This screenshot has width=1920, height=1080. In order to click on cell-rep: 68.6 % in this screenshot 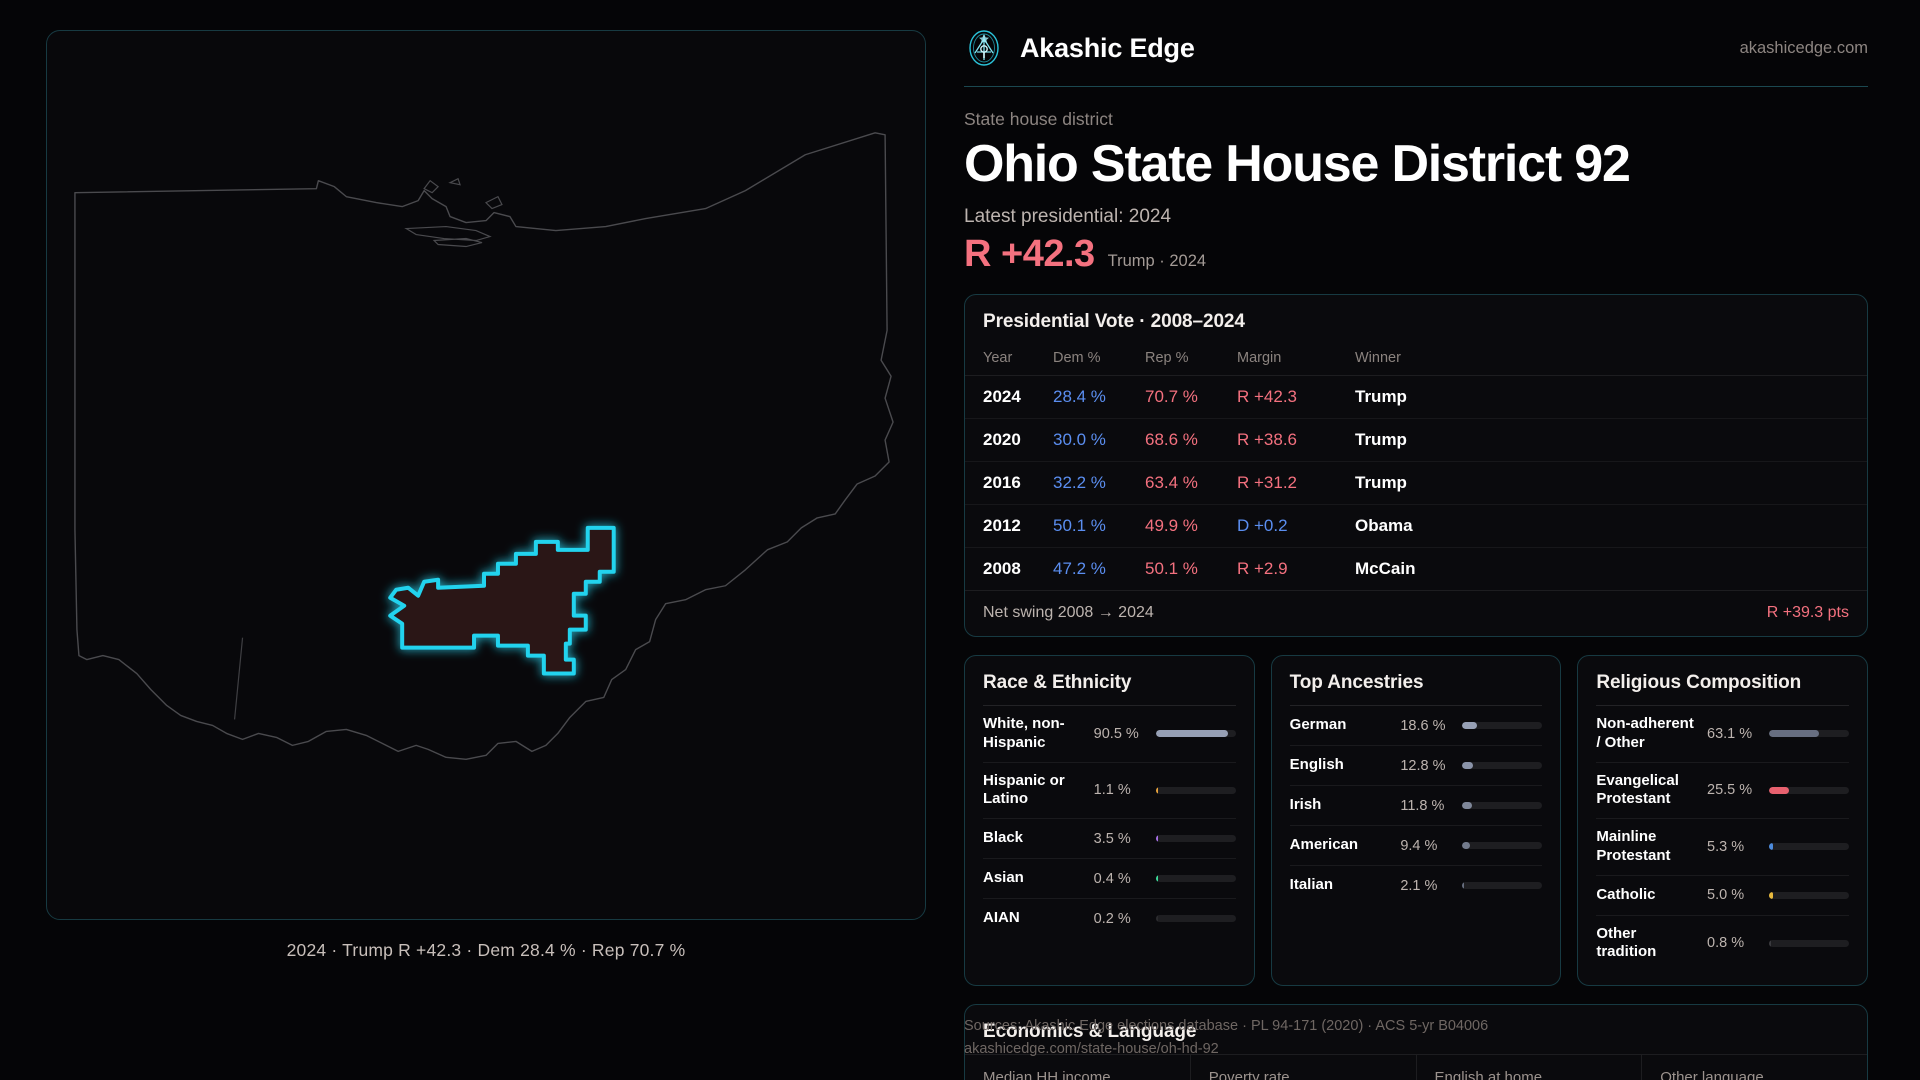, I will do `click(1173, 440)`.